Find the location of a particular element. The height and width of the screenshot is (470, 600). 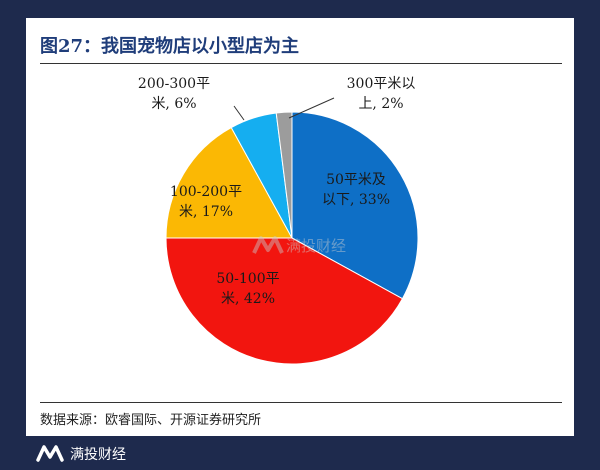

slice-label: 50平米及以下, 33% is located at coordinates (356, 190).